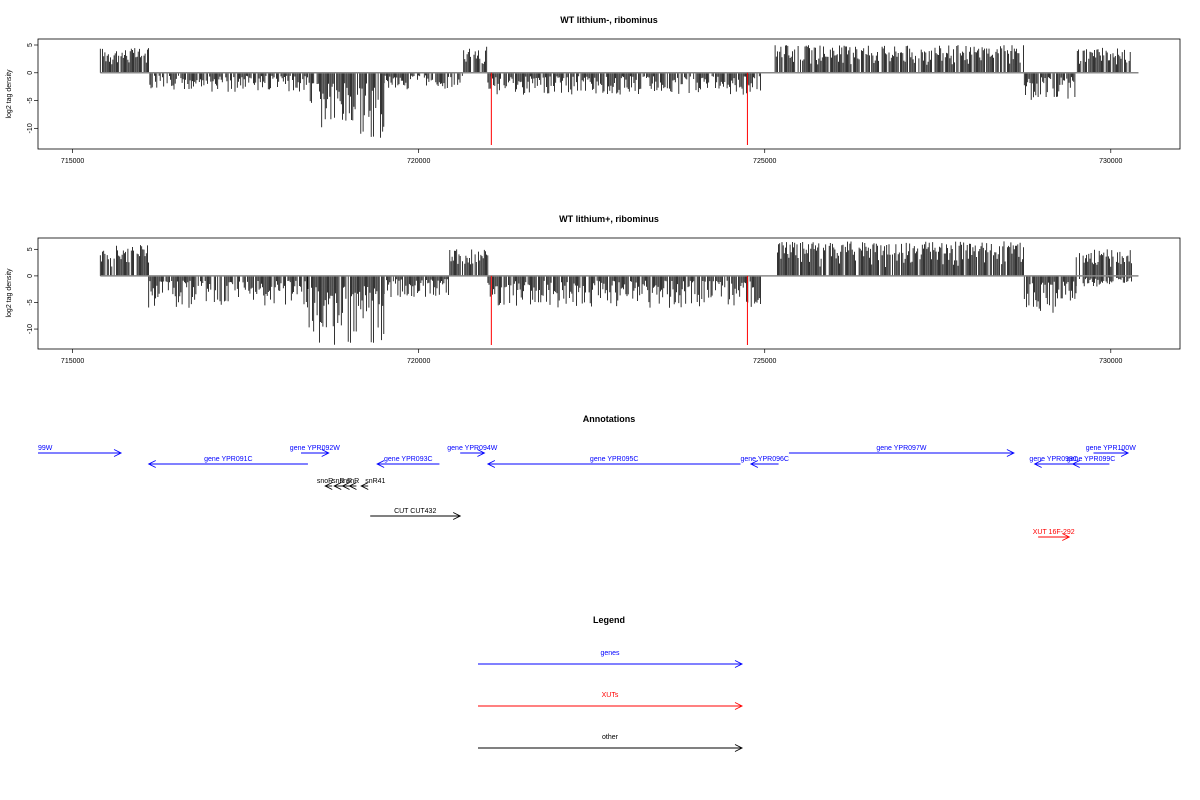 Image resolution: width=1200 pixels, height=800 pixels. I want to click on panel-title: WT lithium+, ribominus, so click(609, 219).